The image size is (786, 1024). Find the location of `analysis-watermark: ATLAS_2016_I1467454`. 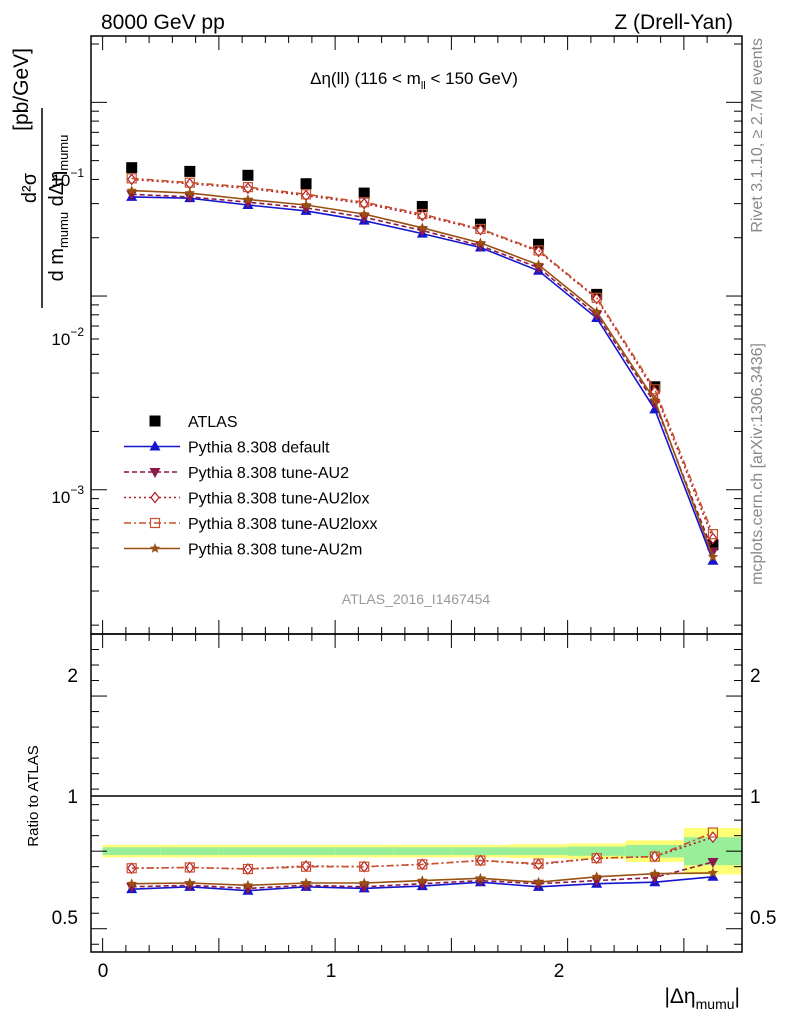

analysis-watermark: ATLAS_2016_I1467454 is located at coordinates (416, 599).